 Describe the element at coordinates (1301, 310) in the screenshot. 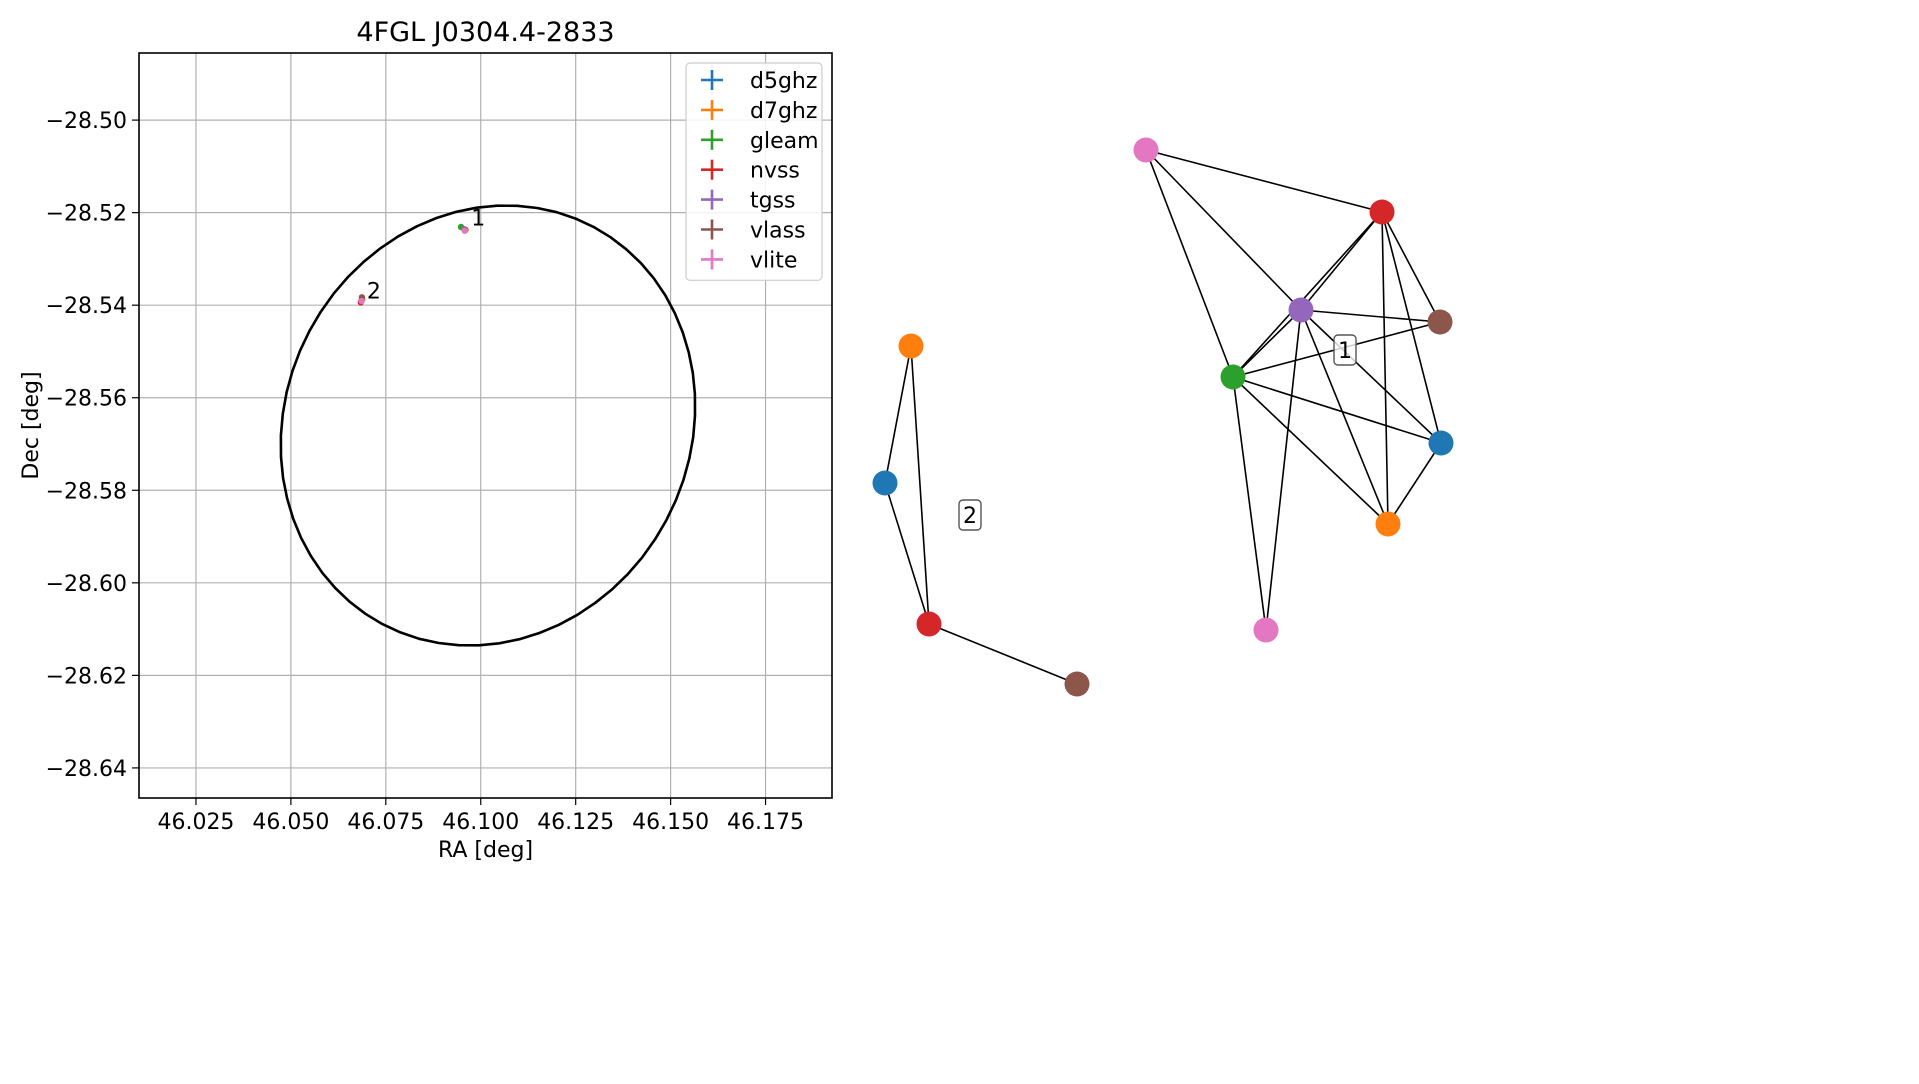

I see `network-node-tgss` at that location.